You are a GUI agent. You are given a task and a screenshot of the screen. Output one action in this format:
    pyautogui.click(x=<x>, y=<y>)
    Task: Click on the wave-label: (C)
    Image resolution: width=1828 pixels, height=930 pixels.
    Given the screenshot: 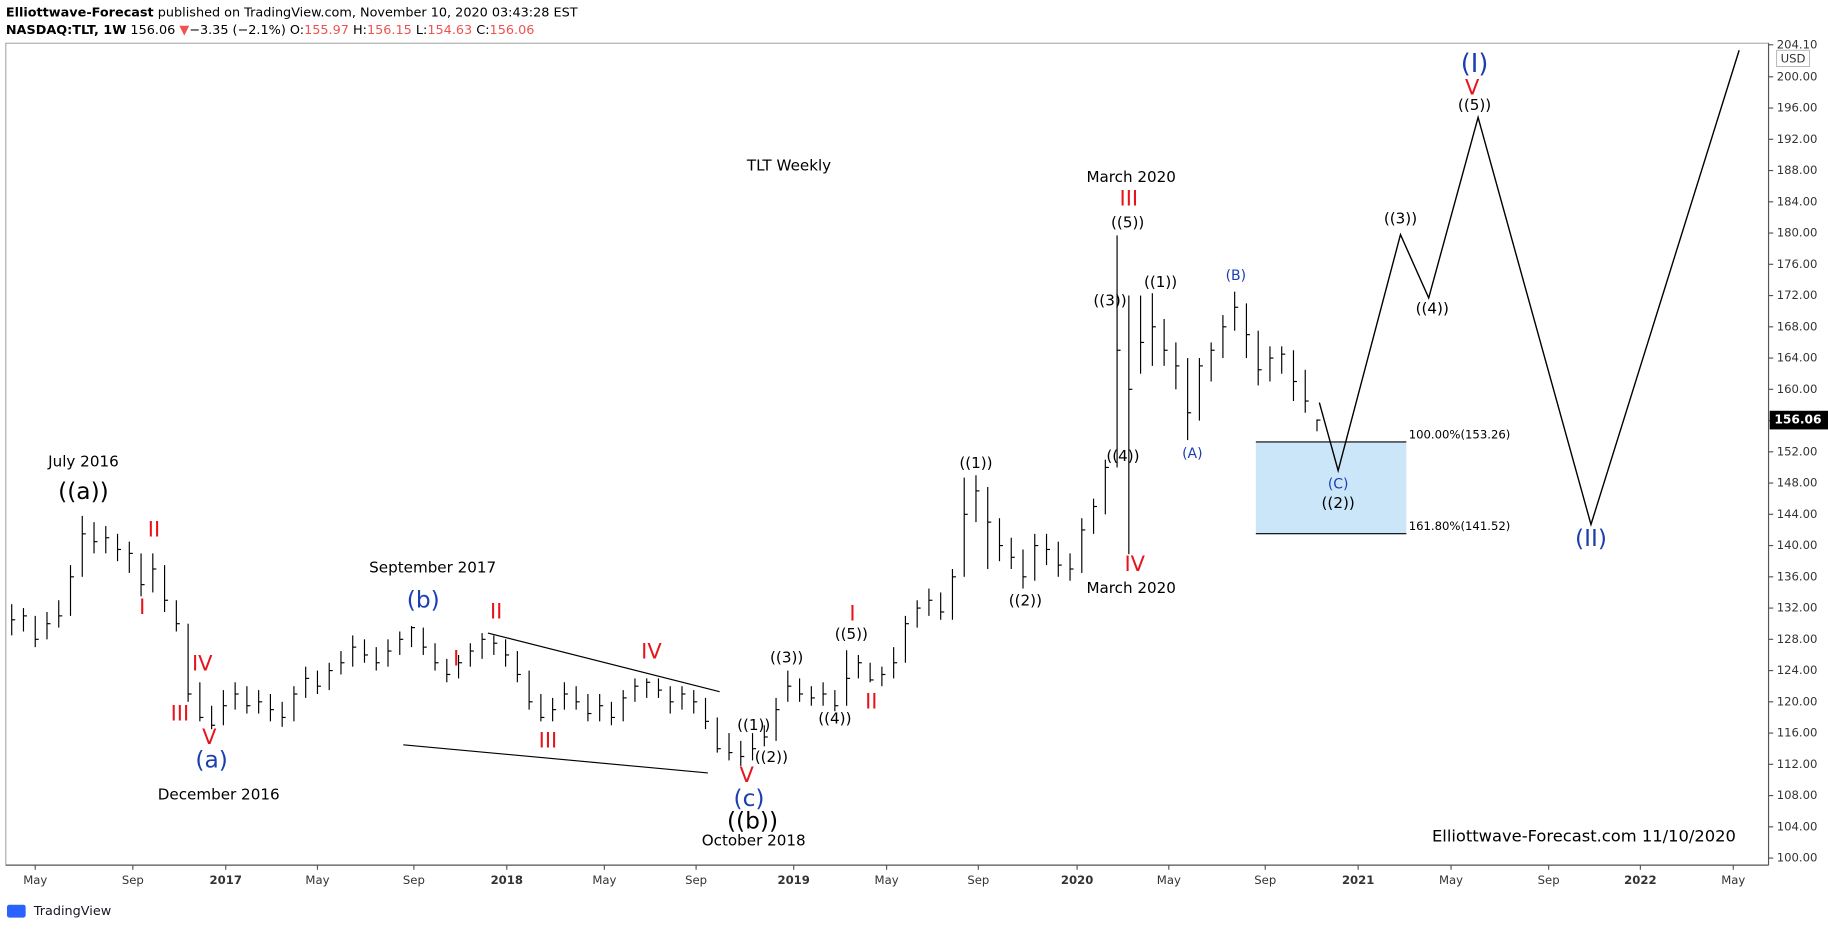 What is the action you would take?
    pyautogui.click(x=1338, y=485)
    